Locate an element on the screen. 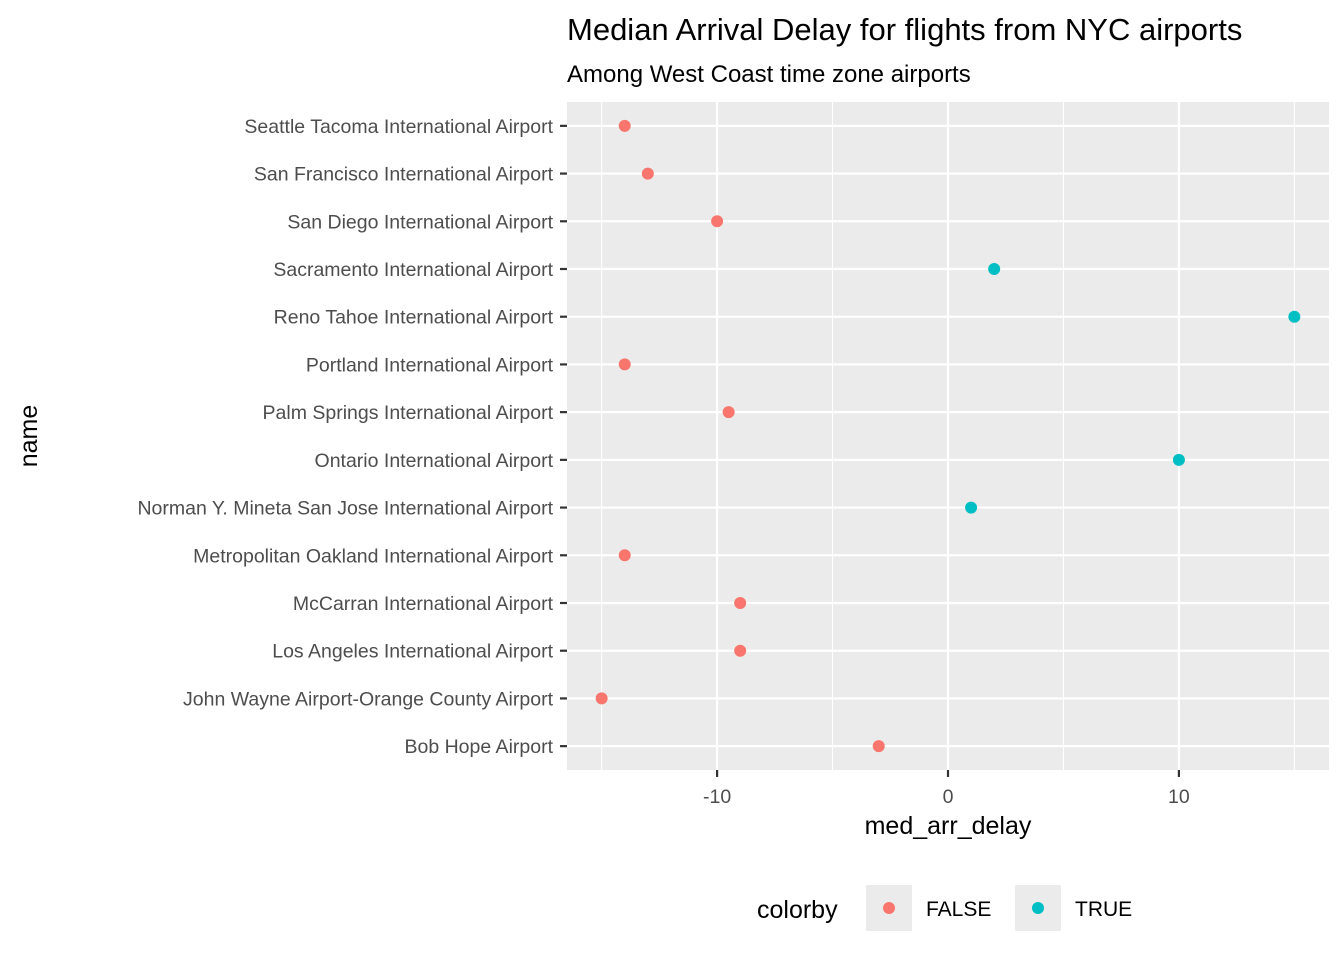  y-tick-label: Reno Tahoe International Airport is located at coordinates (414, 318).